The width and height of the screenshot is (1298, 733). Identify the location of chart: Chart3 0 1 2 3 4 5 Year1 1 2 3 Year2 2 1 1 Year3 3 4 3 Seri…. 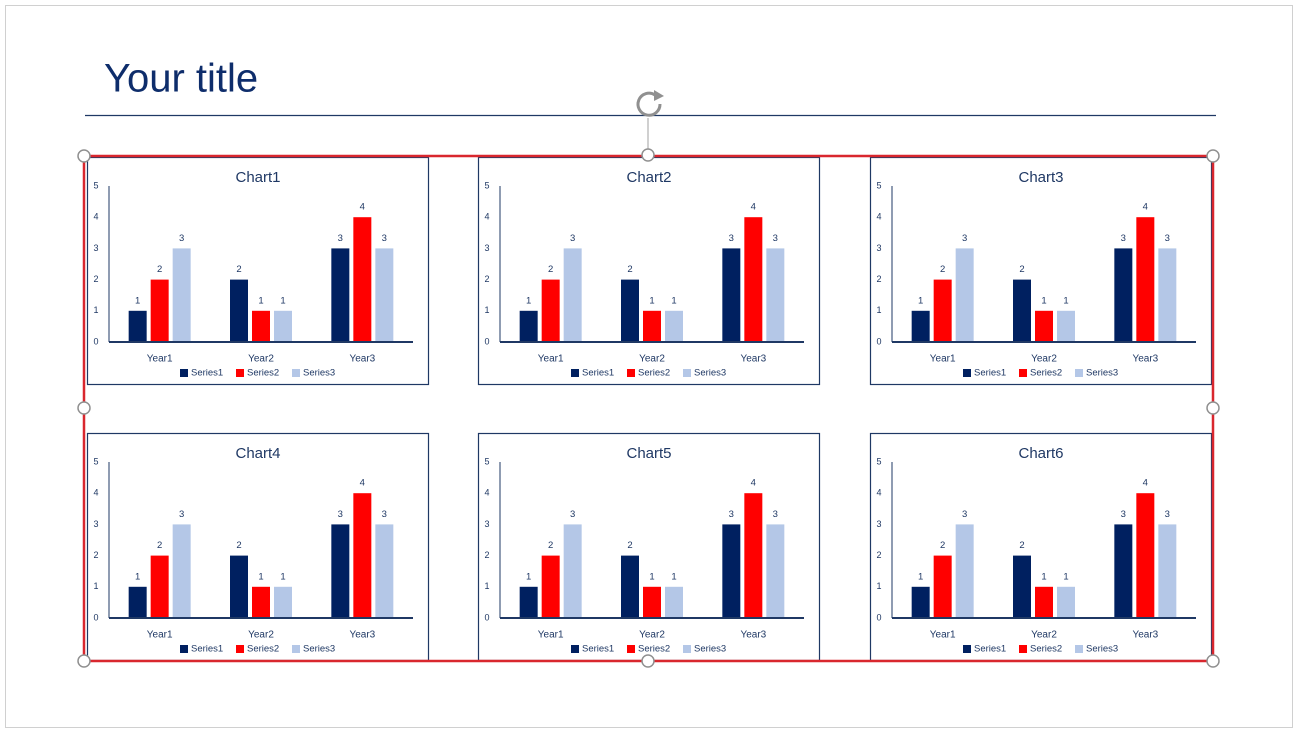
(1041, 271).